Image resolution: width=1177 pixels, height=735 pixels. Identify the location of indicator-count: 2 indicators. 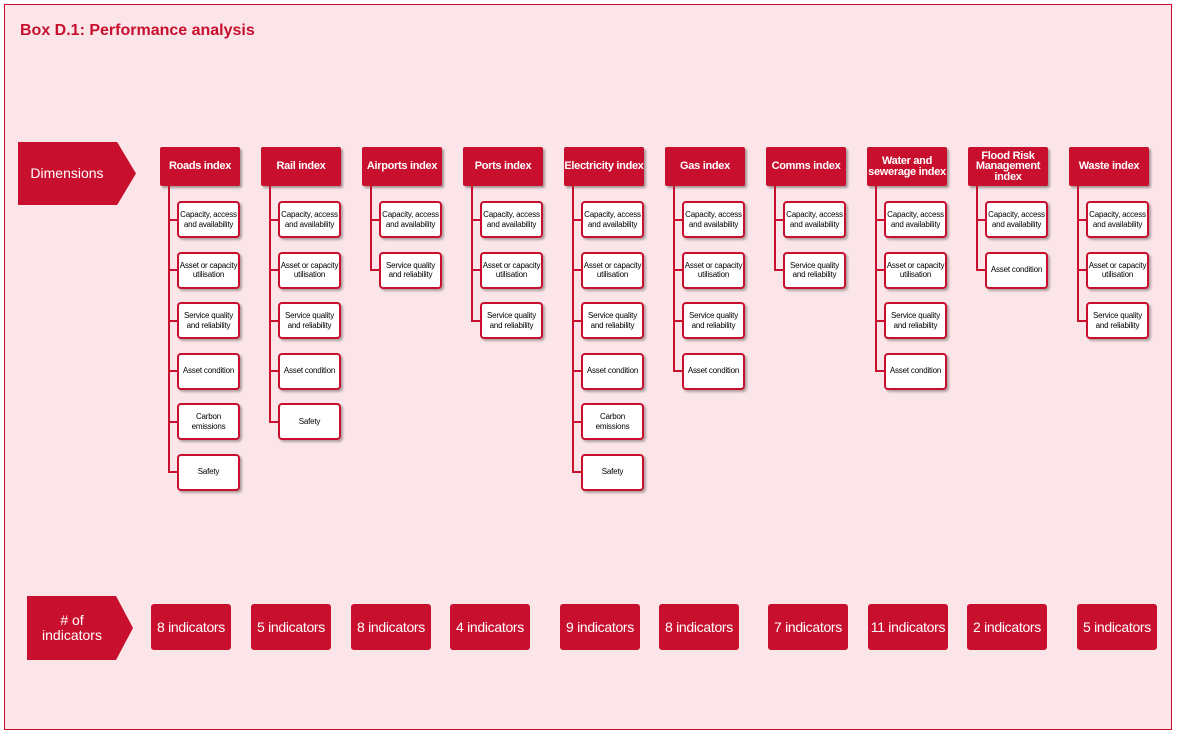
(1007, 627).